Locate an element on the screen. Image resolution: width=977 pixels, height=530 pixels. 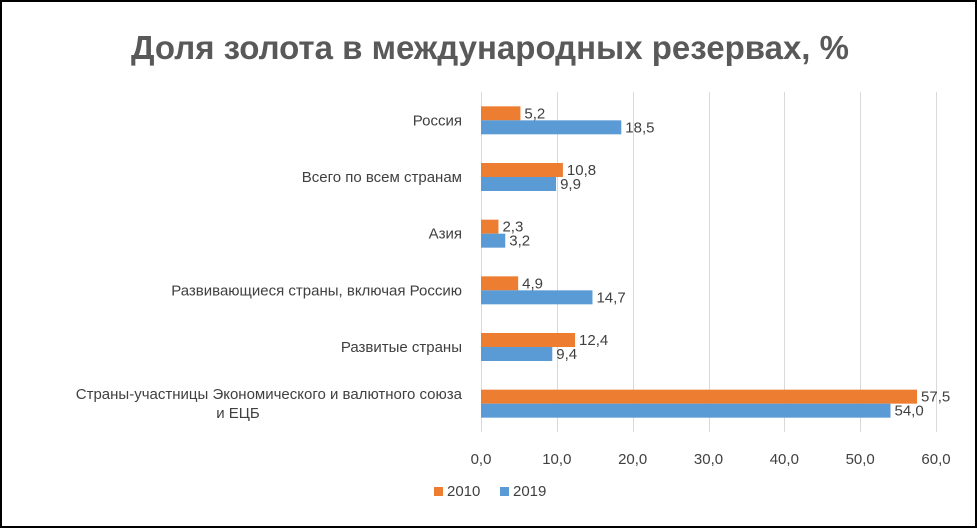
x-tick-label: 30,0 is located at coordinates (708, 459).